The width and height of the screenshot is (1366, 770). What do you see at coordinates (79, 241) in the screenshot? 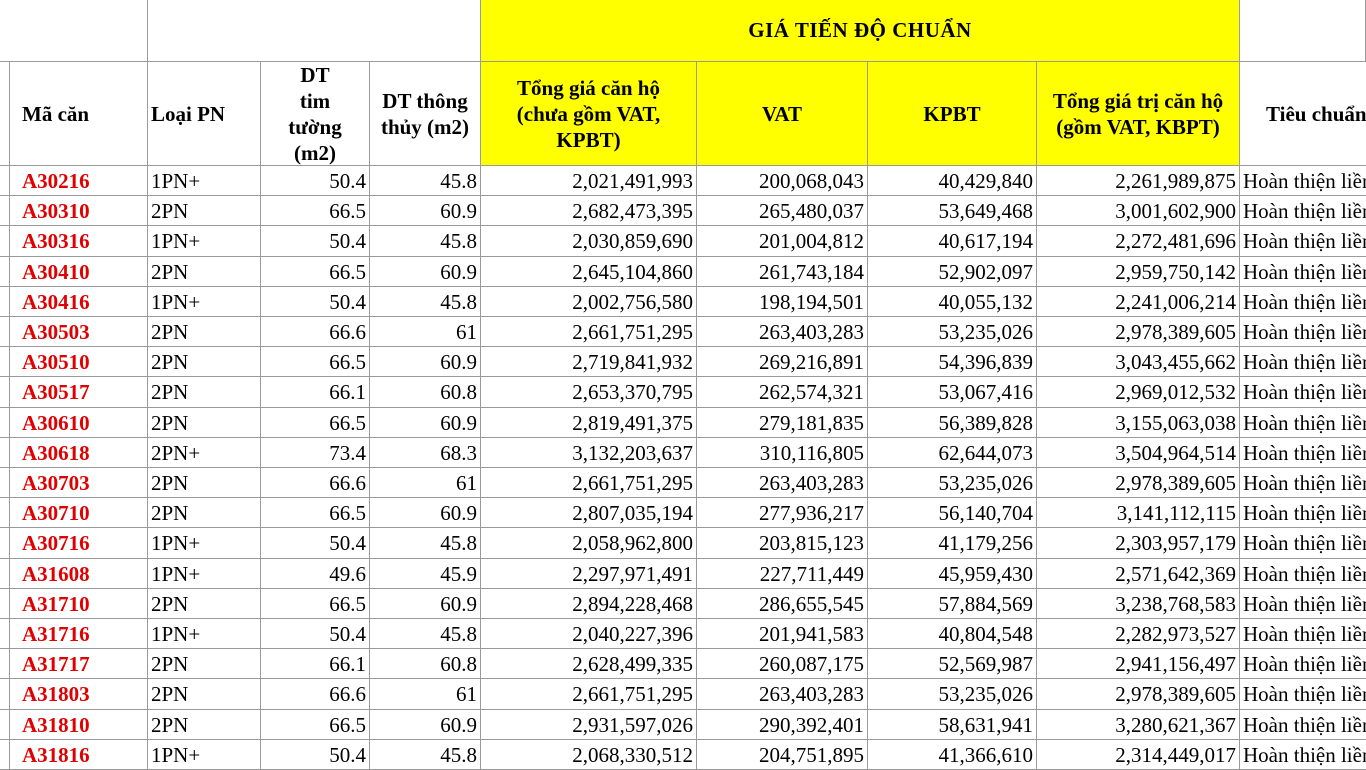
I see `cell-ma-can: A30316` at bounding box center [79, 241].